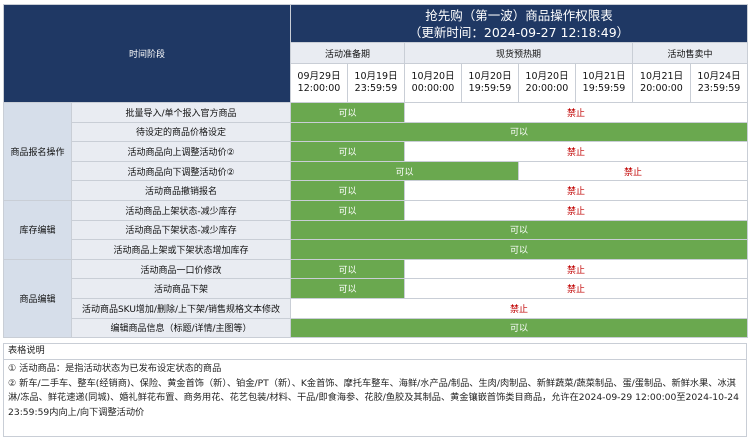 The width and height of the screenshot is (750, 440). What do you see at coordinates (319, 76) in the screenshot?
I see `column-date: 09月29日` at bounding box center [319, 76].